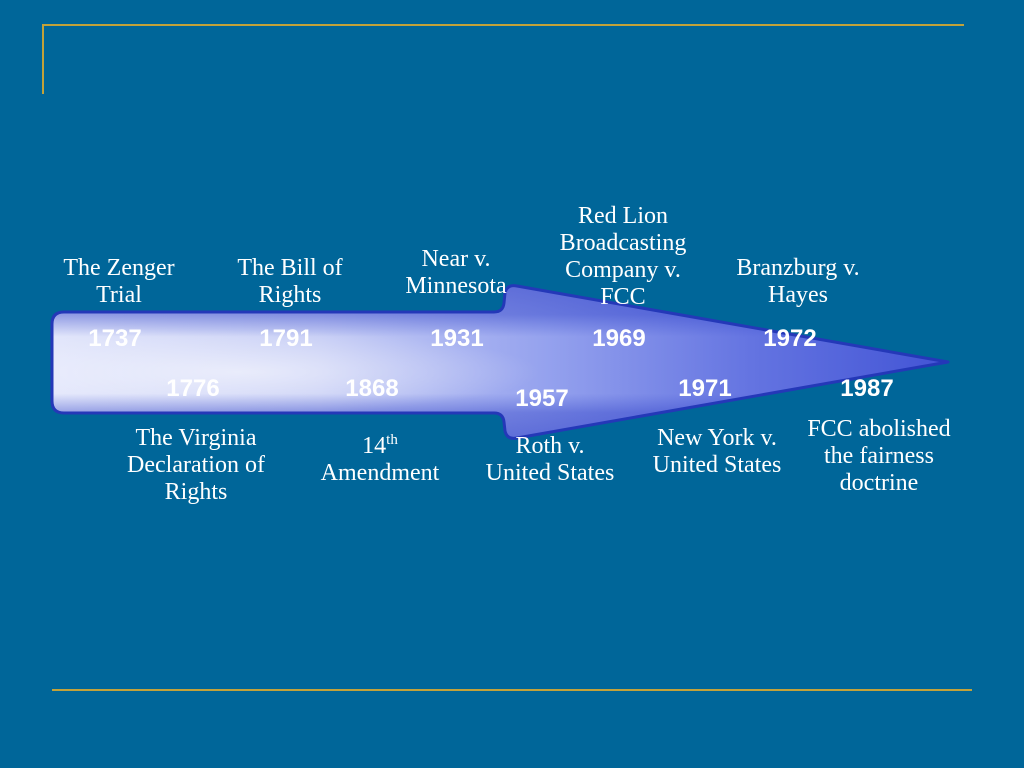 The image size is (1024, 768). What do you see at coordinates (550, 446) in the screenshot?
I see `timeline-event-label-line: Roth v.` at bounding box center [550, 446].